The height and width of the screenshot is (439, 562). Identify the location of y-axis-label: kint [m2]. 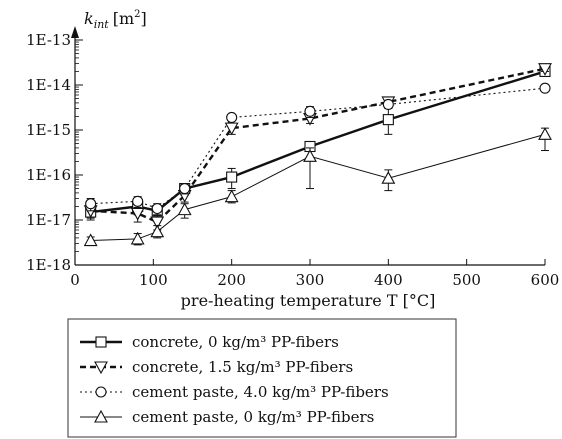
(115, 20).